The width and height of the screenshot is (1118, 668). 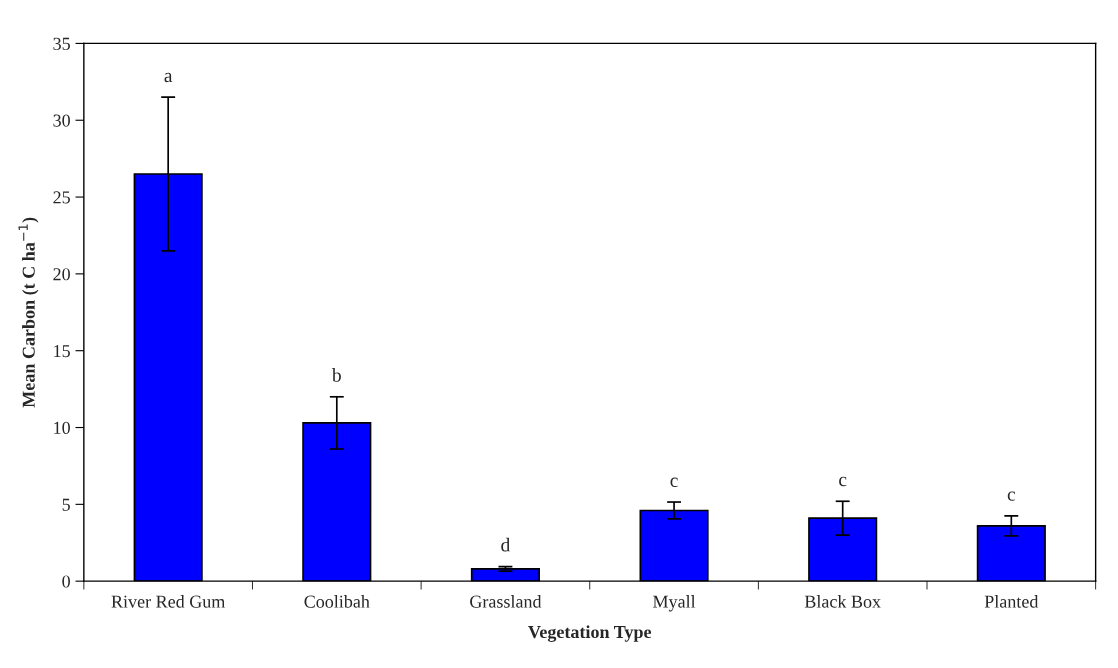 What do you see at coordinates (62, 351) in the screenshot?
I see `y-tick-label: 15` at bounding box center [62, 351].